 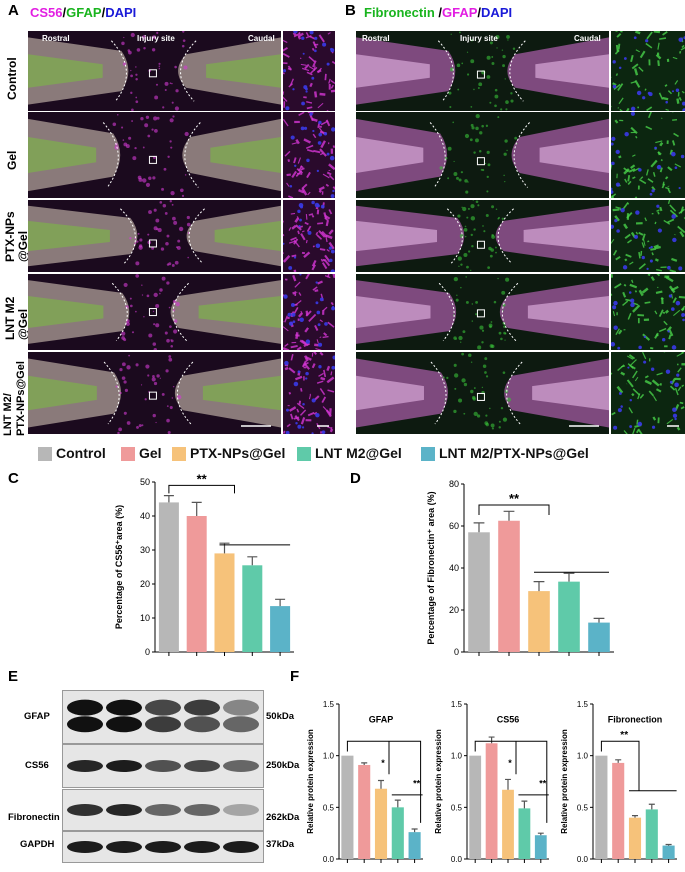 What do you see at coordinates (56, 38) in the screenshot?
I see `rostral-label-a: Rostral` at bounding box center [56, 38].